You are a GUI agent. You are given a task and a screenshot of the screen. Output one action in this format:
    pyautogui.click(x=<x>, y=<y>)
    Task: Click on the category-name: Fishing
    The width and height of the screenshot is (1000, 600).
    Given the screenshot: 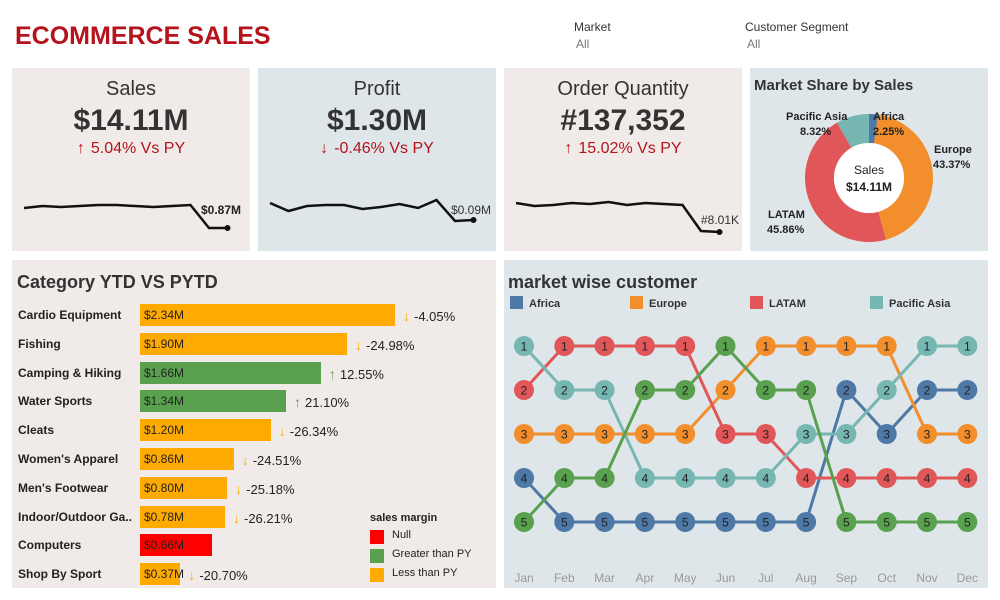 What is the action you would take?
    pyautogui.click(x=39, y=343)
    